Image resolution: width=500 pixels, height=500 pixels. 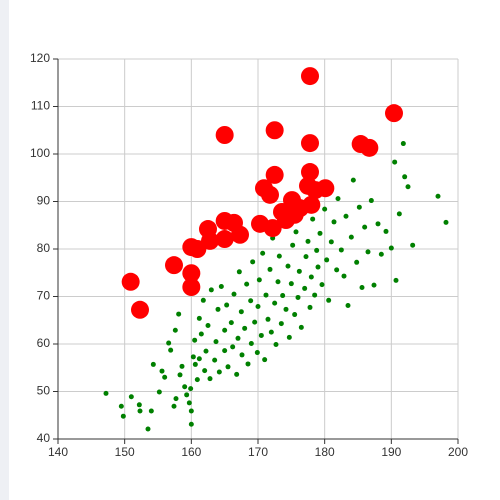 I want to click on y-tick-label: 100, so click(x=40, y=153).